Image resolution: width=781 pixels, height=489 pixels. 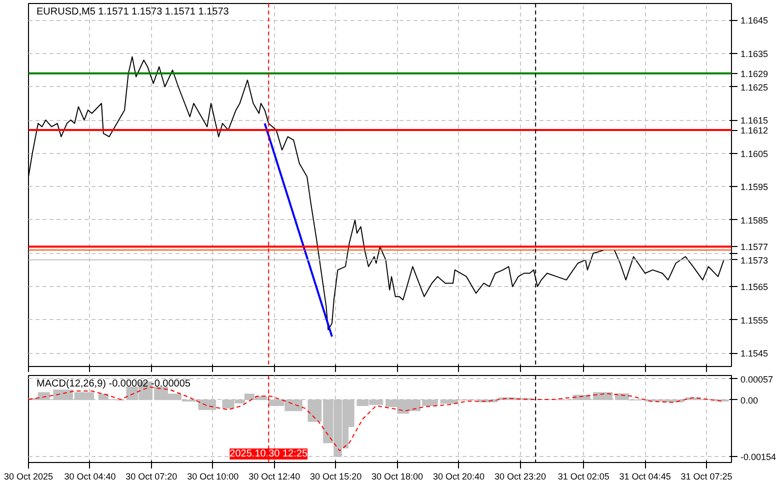 What do you see at coordinates (754, 320) in the screenshot?
I see `y-tick-label: 1.1555` at bounding box center [754, 320].